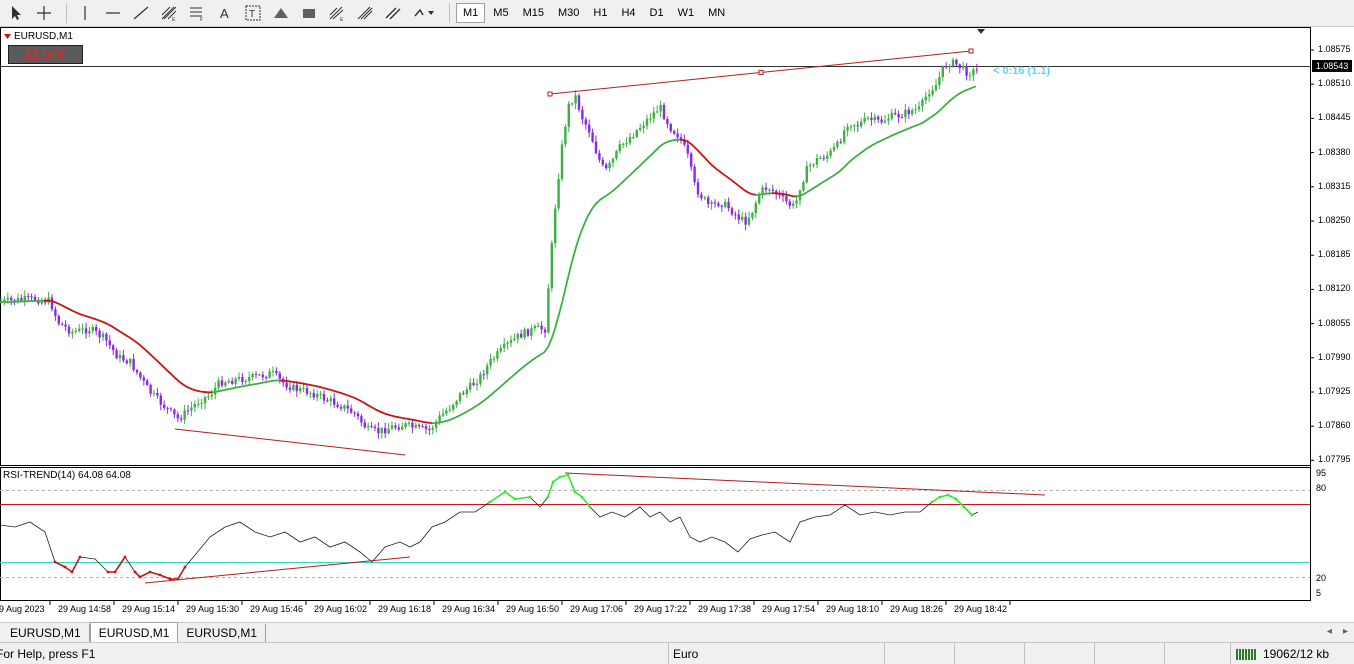 This screenshot has height=664, width=1354. Describe the element at coordinates (424, 13) in the screenshot. I see `arrows-dropdown-tool` at that location.